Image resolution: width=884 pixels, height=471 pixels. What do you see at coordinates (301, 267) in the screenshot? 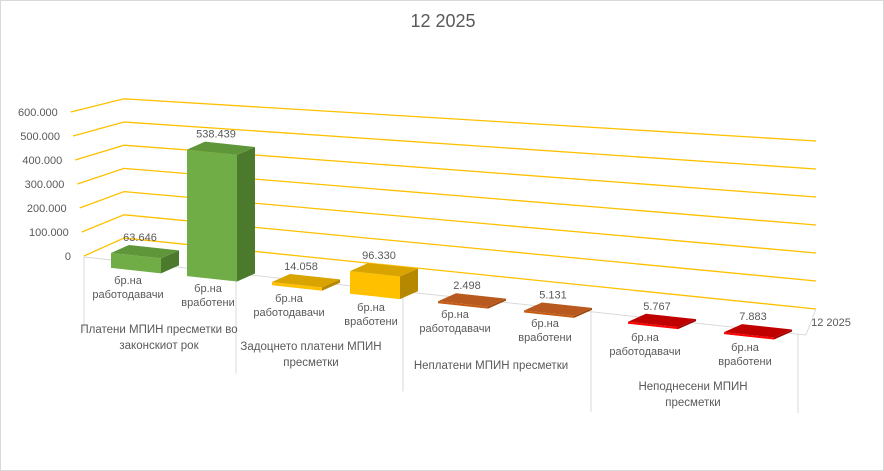
I see `data-label: 14.058` at bounding box center [301, 267].